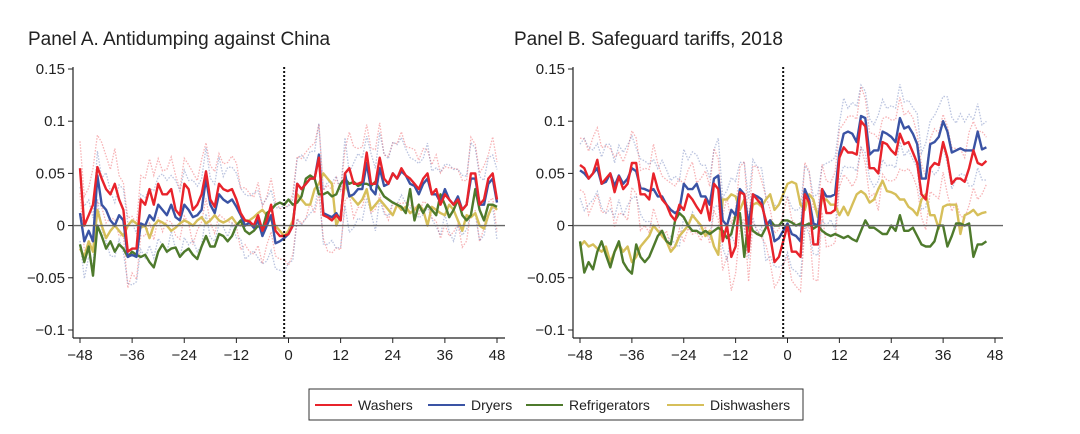 This screenshot has width=1080, height=434. What do you see at coordinates (340, 355) in the screenshot?
I see `panel-a-x-tick-label: 12` at bounding box center [340, 355].